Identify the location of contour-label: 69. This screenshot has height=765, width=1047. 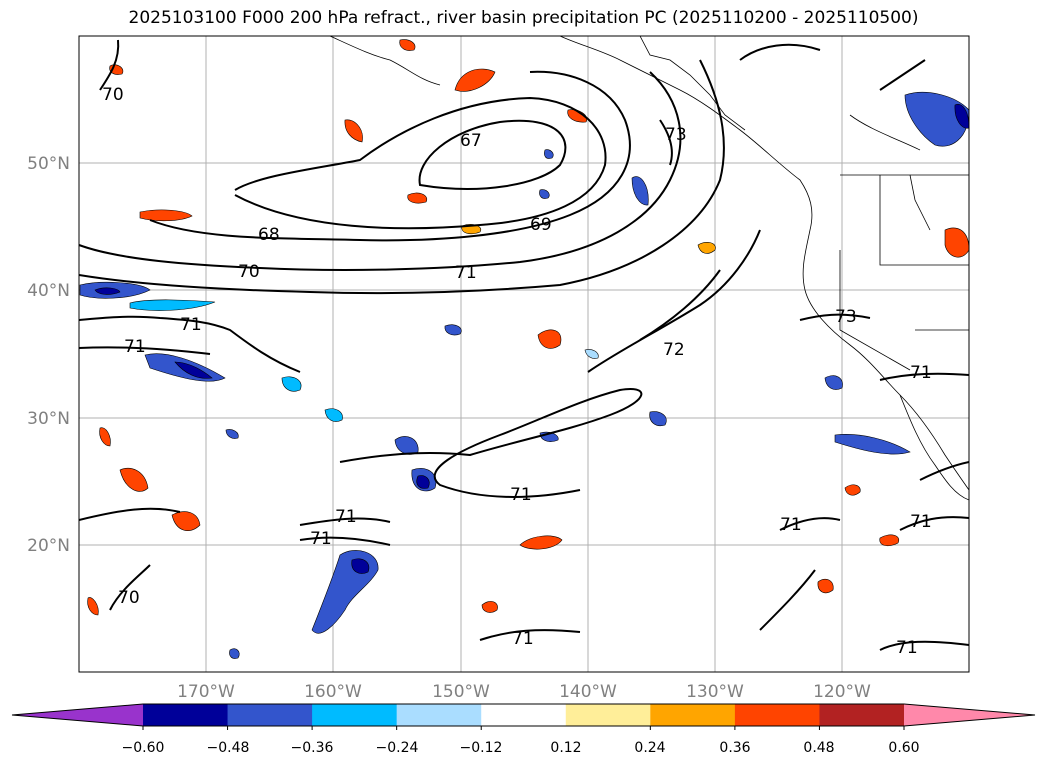
(541, 225).